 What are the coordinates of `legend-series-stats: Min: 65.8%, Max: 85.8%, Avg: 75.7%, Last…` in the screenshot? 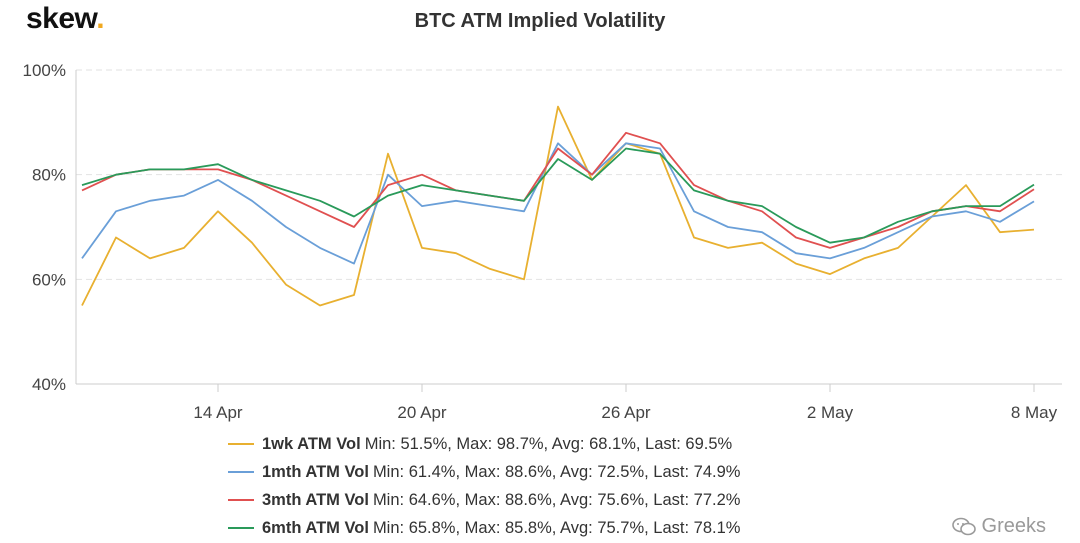 It's located at (556, 527).